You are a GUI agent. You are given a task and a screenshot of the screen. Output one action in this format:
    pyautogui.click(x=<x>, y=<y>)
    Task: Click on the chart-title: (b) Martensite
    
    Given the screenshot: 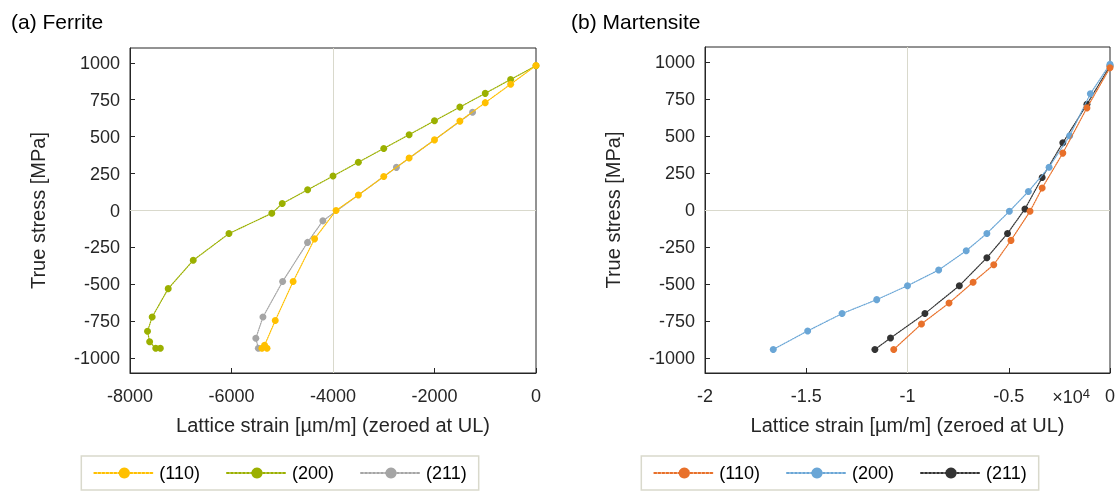 What is the action you would take?
    pyautogui.click(x=636, y=21)
    